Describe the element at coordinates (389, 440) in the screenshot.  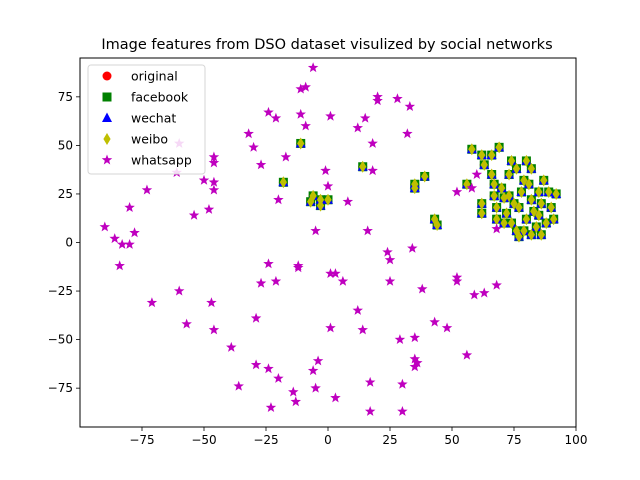
I see `x-tick-label: 25` at that location.